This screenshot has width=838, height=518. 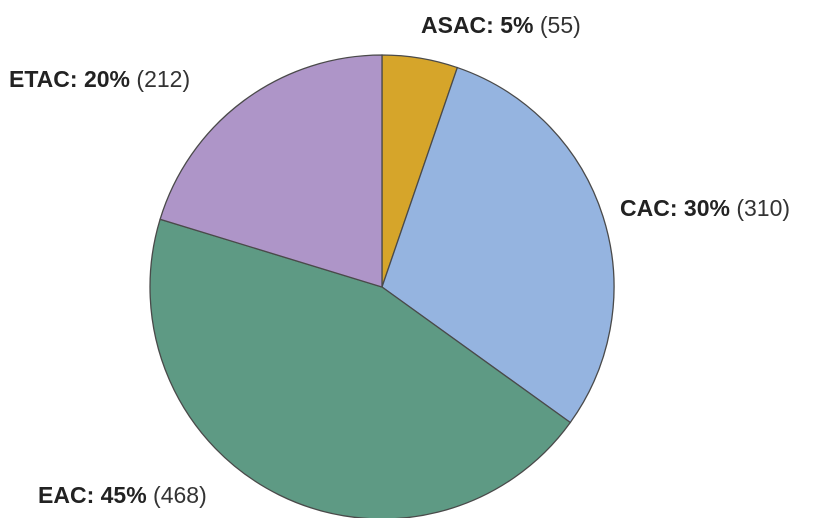 What do you see at coordinates (453, 25) in the screenshot?
I see `slice-label-name: ASAC` at bounding box center [453, 25].